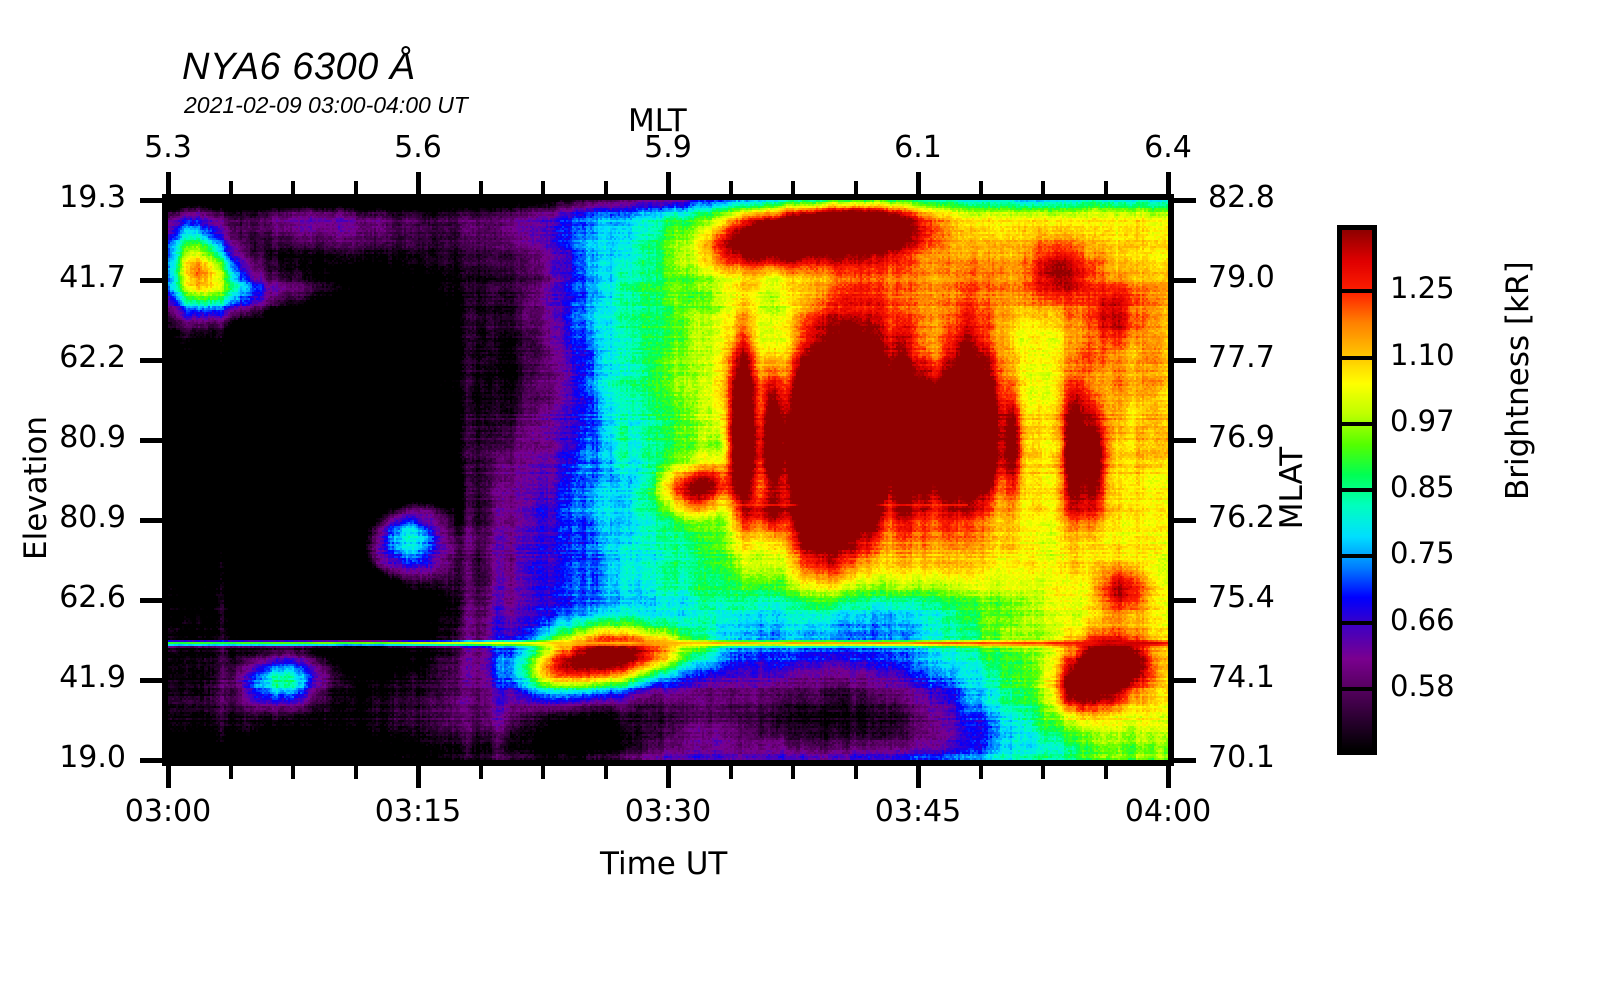 This screenshot has width=1600, height=1000. Describe the element at coordinates (1422, 619) in the screenshot. I see `colorbar-tick-label-5: 0.66` at that location.